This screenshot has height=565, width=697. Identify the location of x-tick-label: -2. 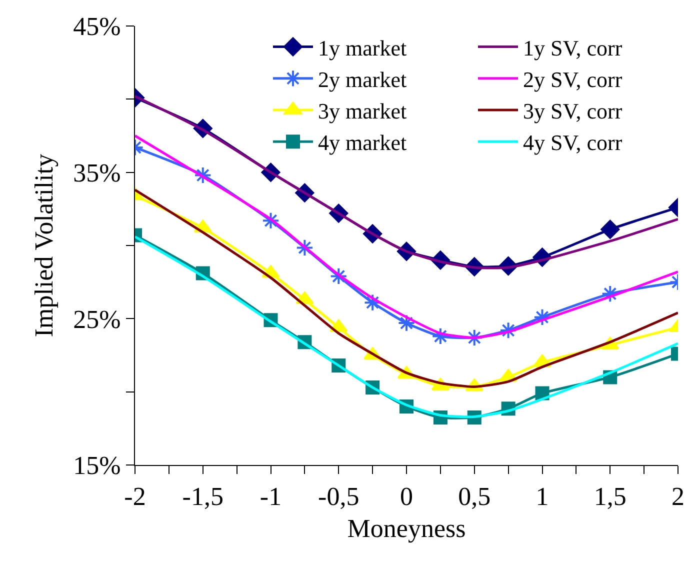
(135, 497).